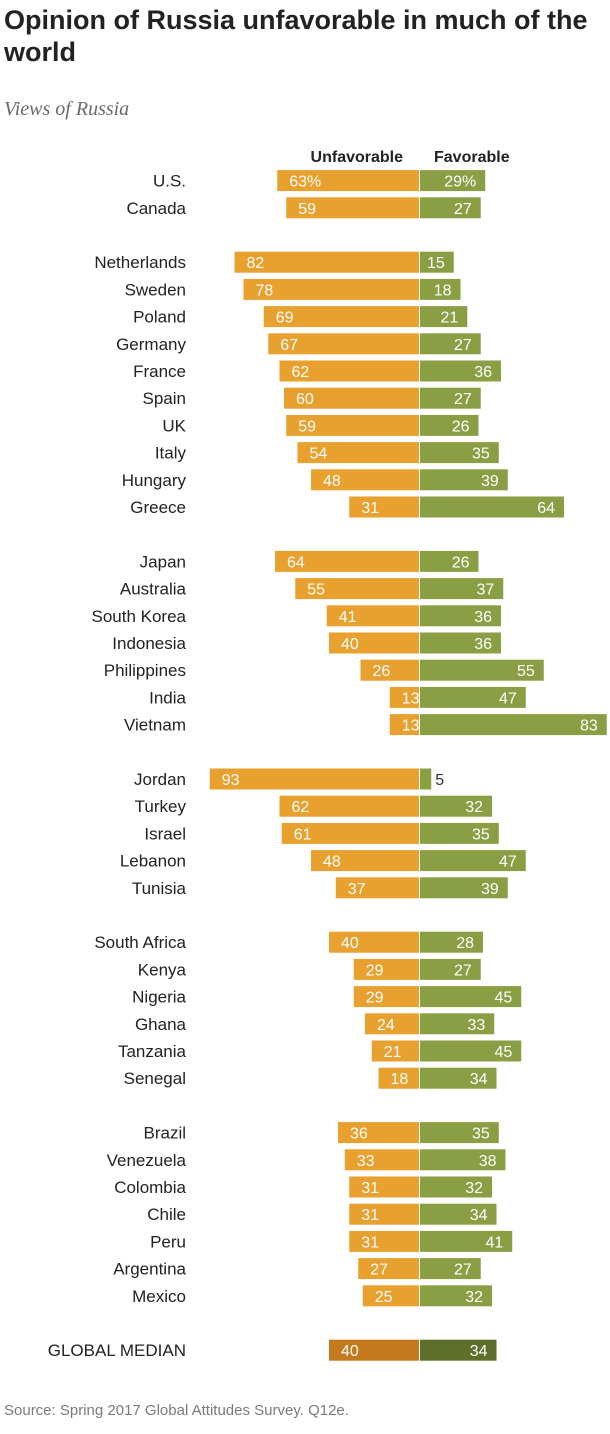 This screenshot has width=610, height=1434. What do you see at coordinates (479, 1351) in the screenshot?
I see `value-favorable-global-median: 34` at bounding box center [479, 1351].